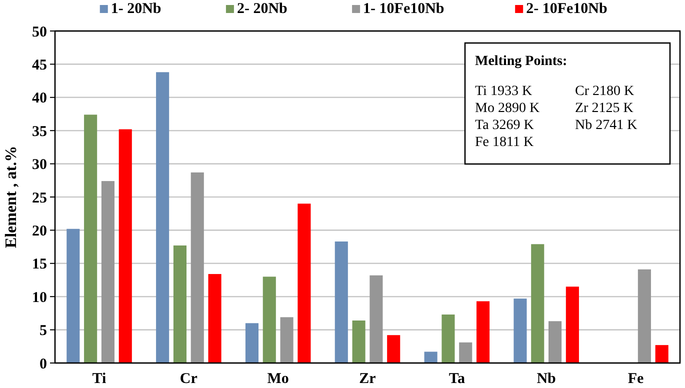 The width and height of the screenshot is (685, 388). What do you see at coordinates (457, 379) in the screenshot?
I see `x-tick-label: Ta` at bounding box center [457, 379].